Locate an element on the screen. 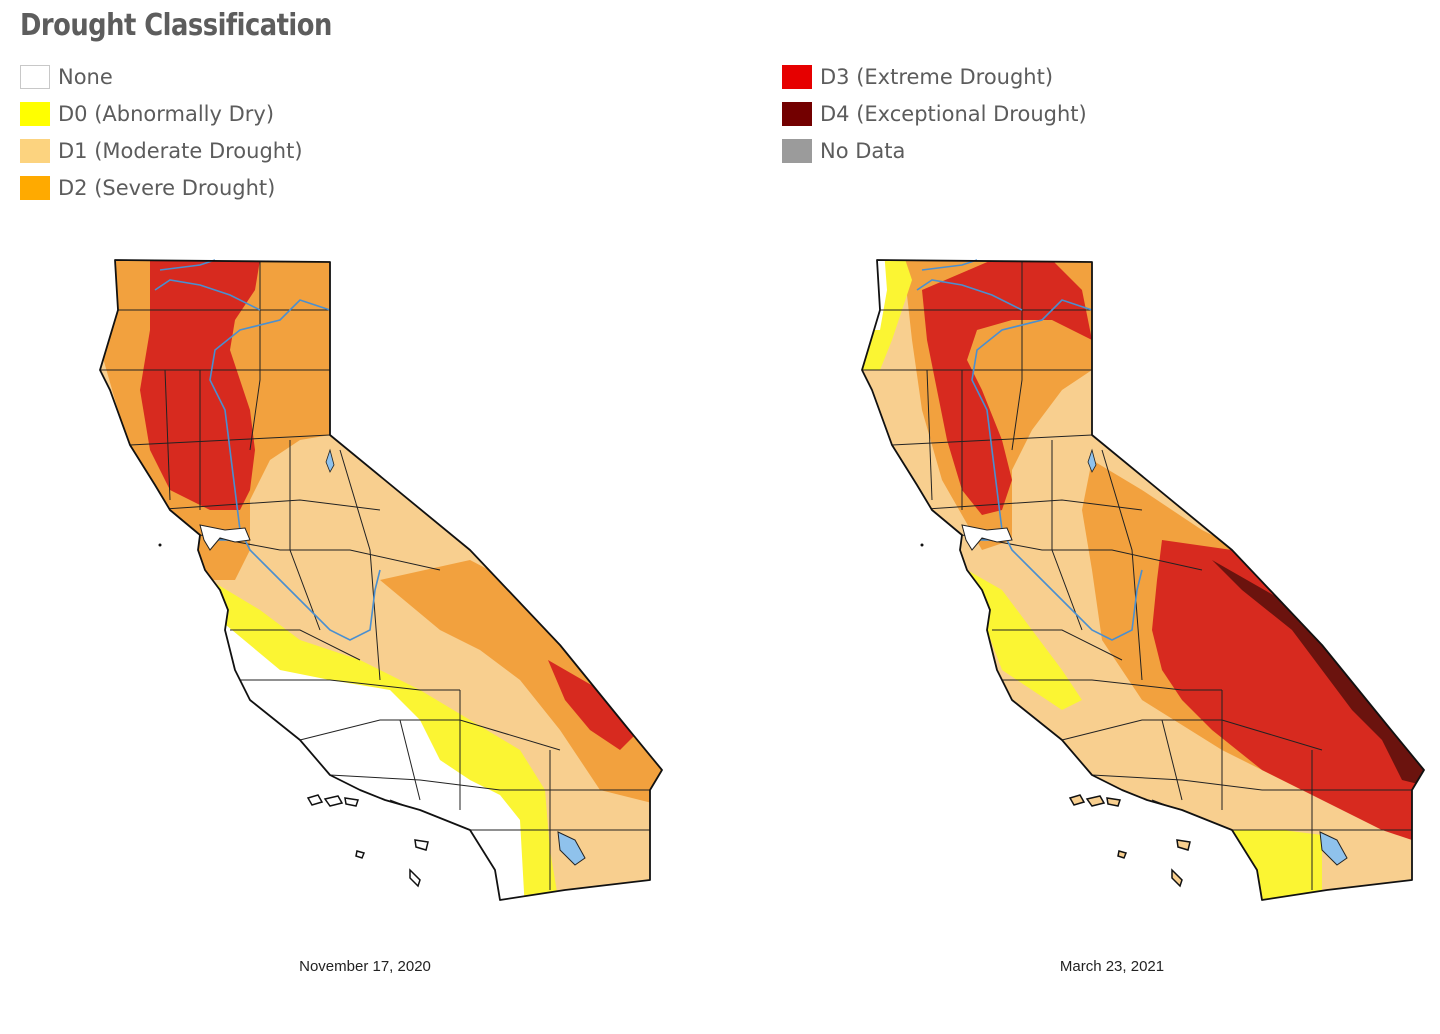 This screenshot has height=1034, width=1440. zone-d3-north is located at coordinates (1007, 387).